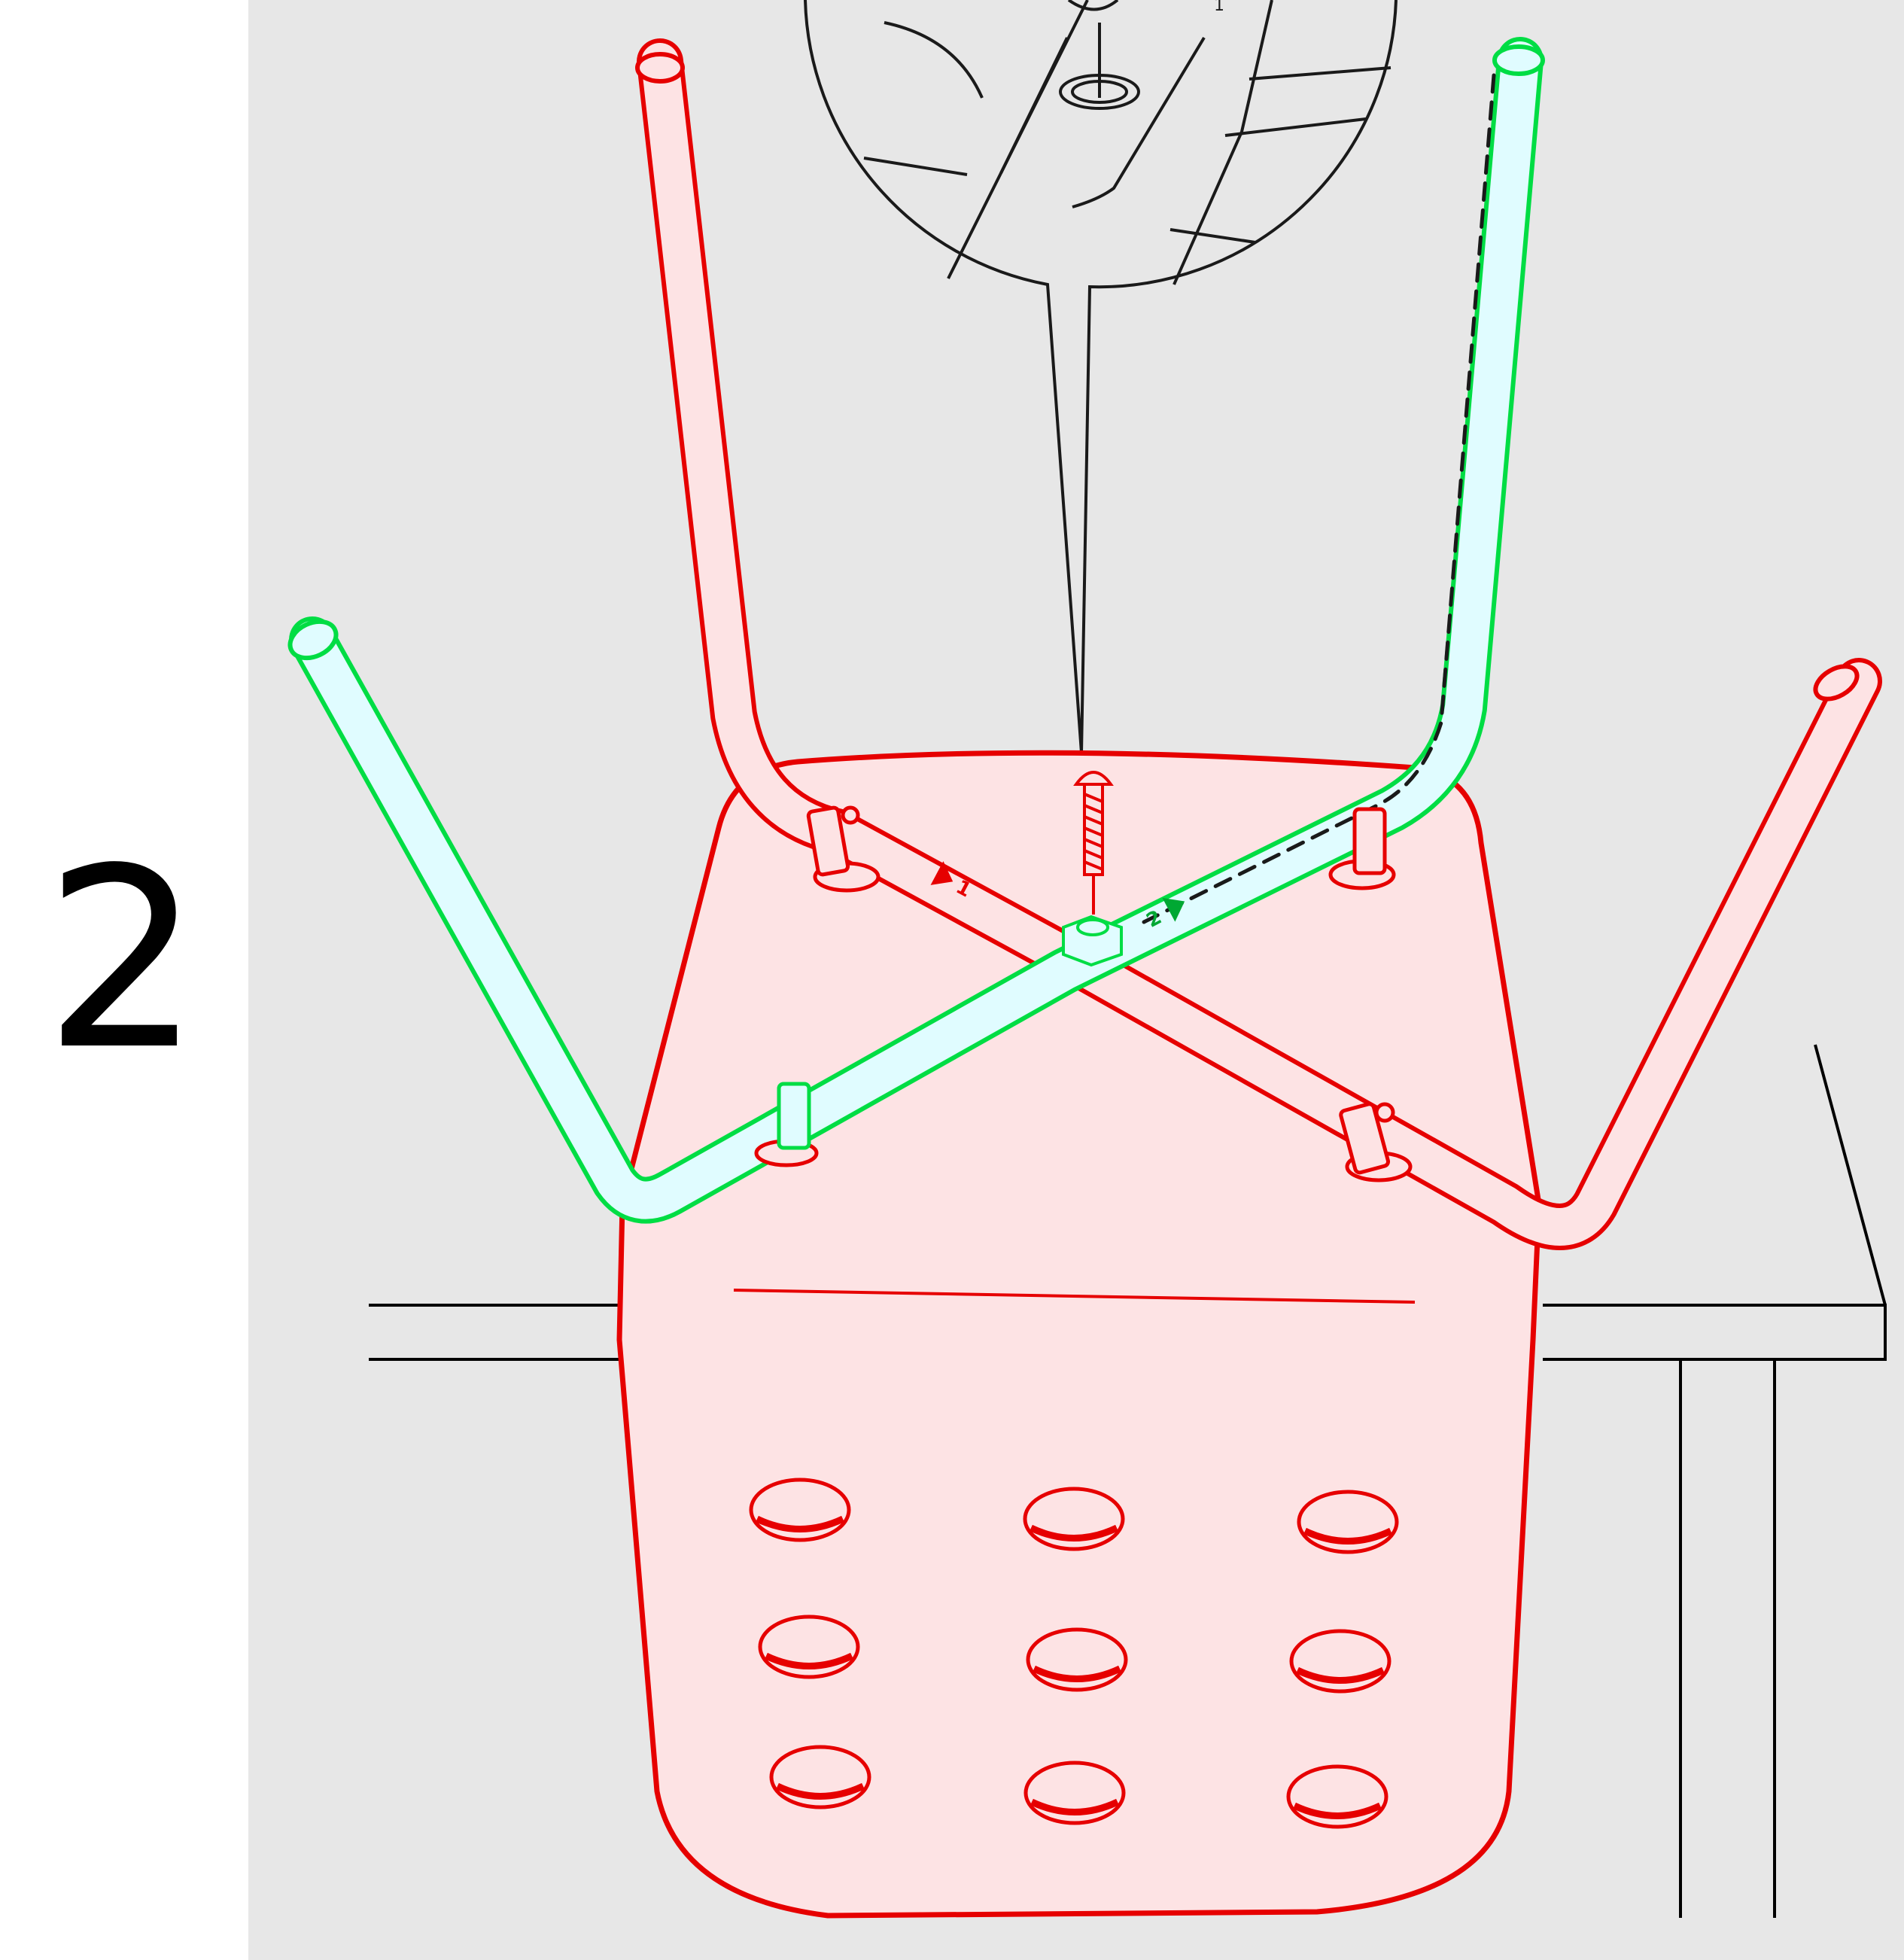  Describe the element at coordinates (1093, 843) in the screenshot. I see `screw-icon` at that location.